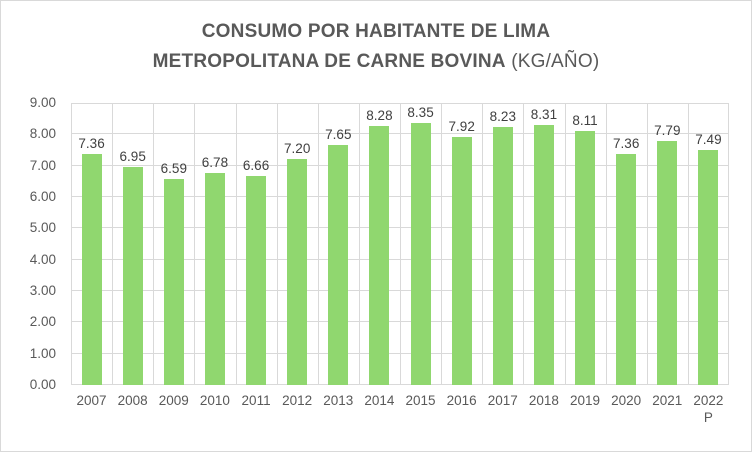 The image size is (752, 452). I want to click on x-tick-label: 2007, so click(91, 400).